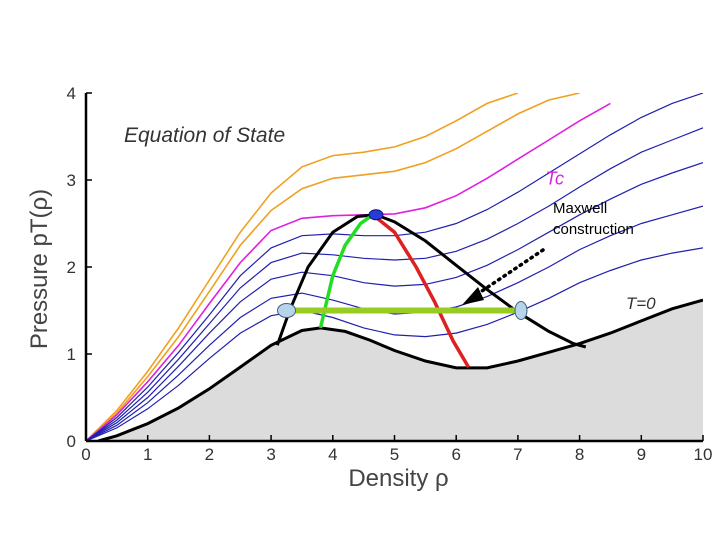  What do you see at coordinates (641, 454) in the screenshot?
I see `x-tick-label: 9` at bounding box center [641, 454].